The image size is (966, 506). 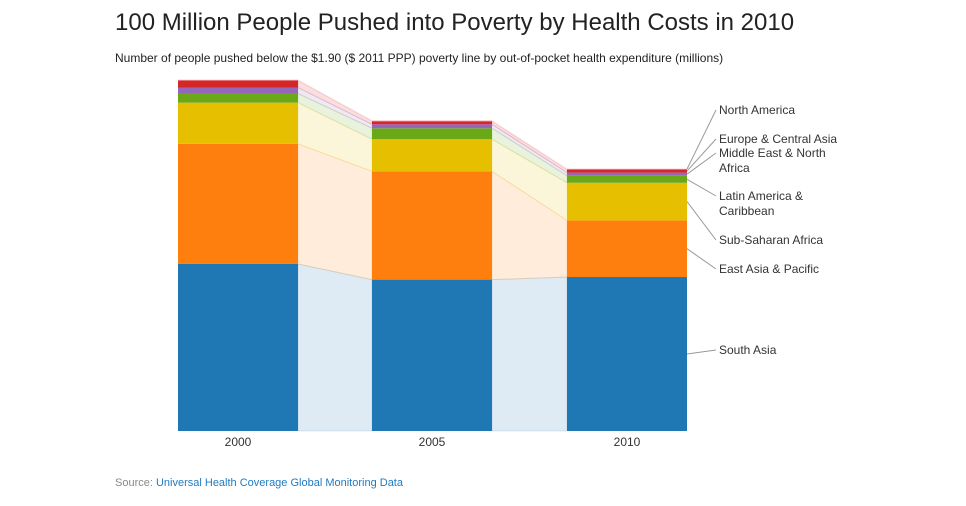 What do you see at coordinates (432, 442) in the screenshot?
I see `x-tick-label: 2005` at bounding box center [432, 442].